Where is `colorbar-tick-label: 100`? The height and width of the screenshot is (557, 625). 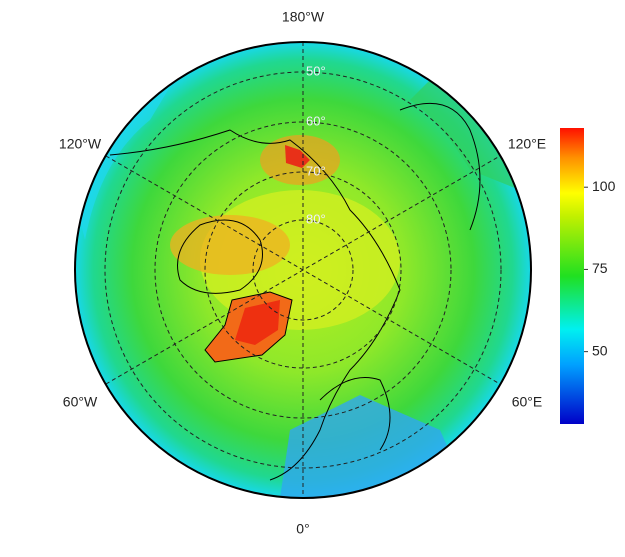
colorbar-tick-label: 100 is located at coordinates (604, 186).